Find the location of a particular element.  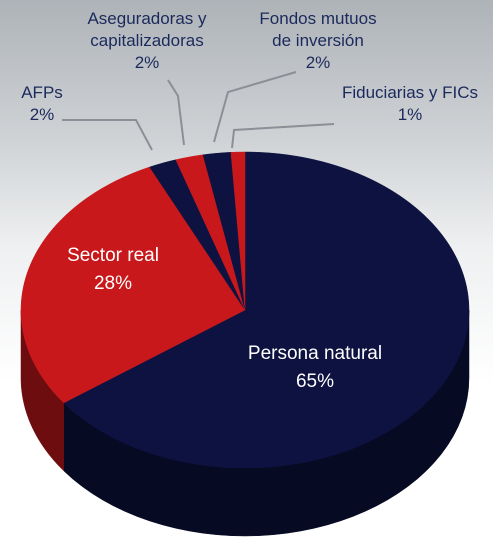

category-label: AFPs is located at coordinates (42, 92).